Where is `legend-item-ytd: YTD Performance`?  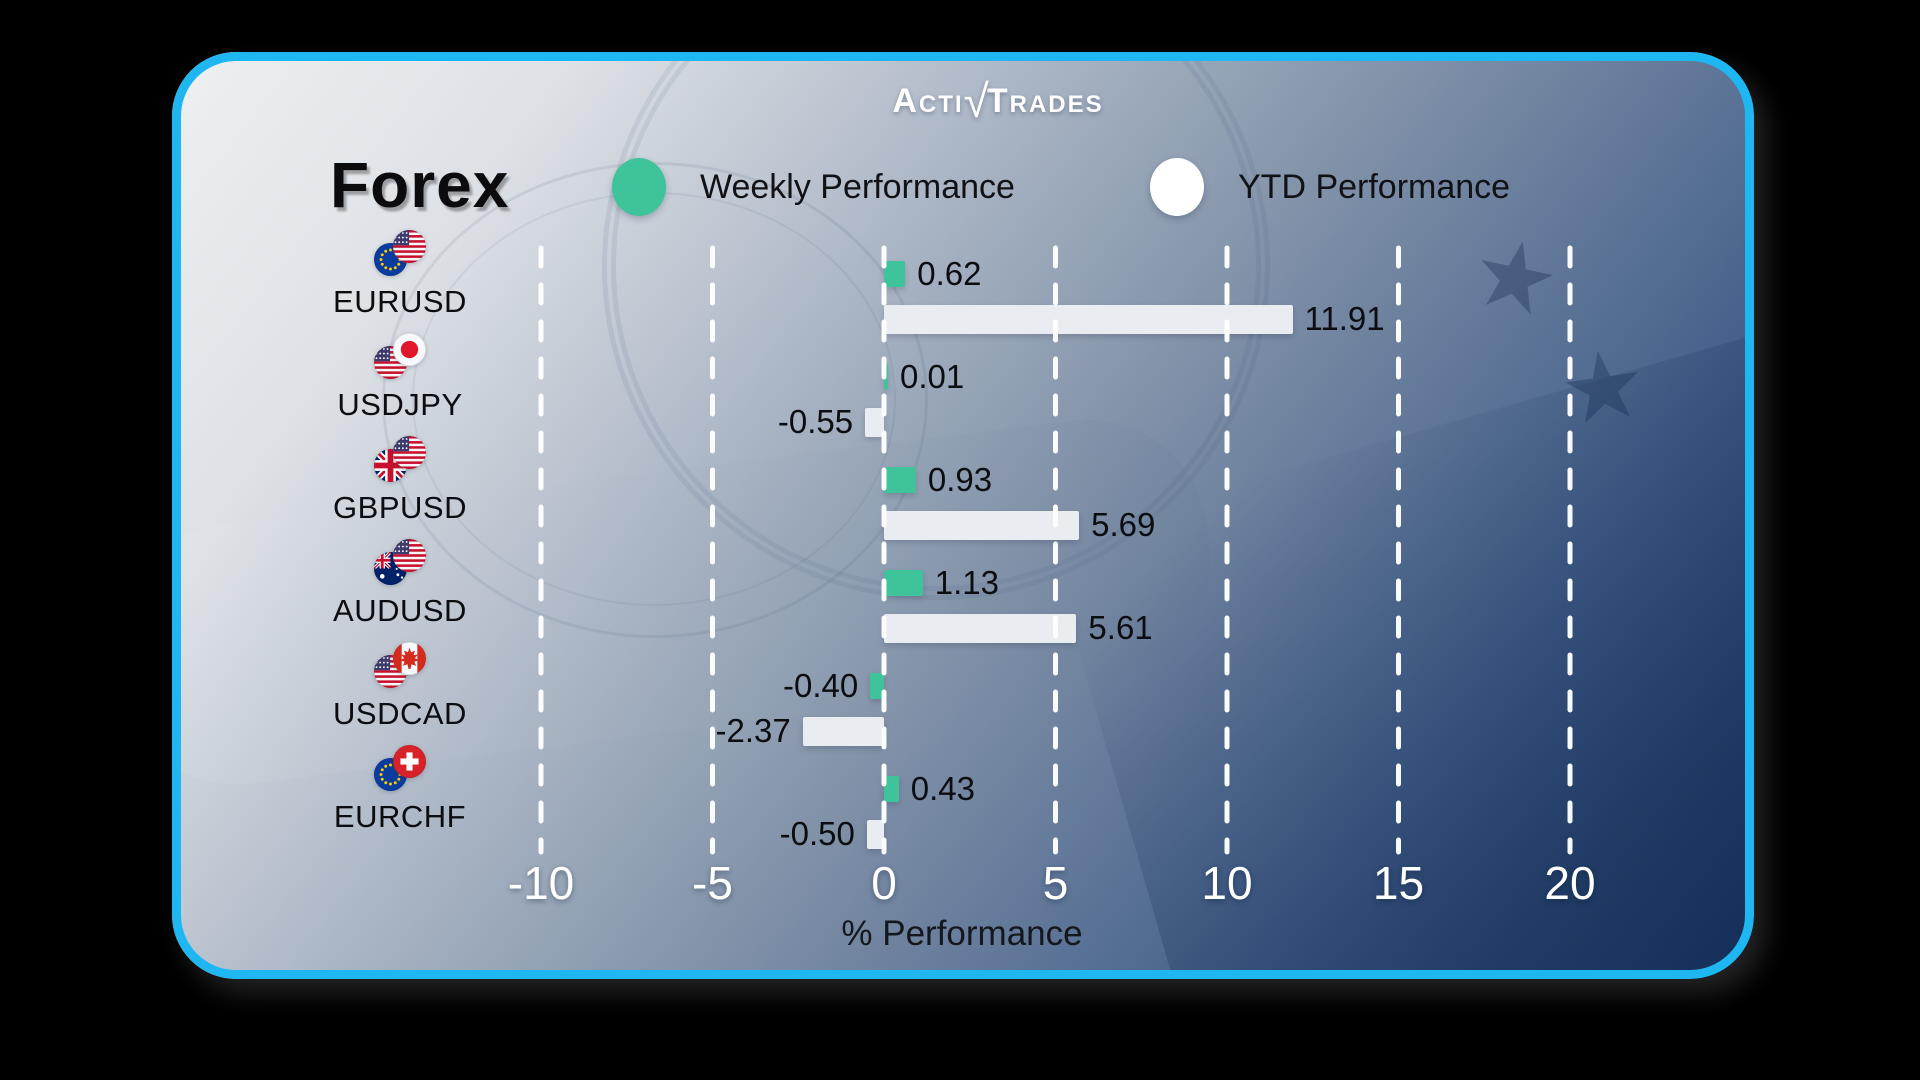 legend-item-ytd: YTD Performance is located at coordinates (1330, 187).